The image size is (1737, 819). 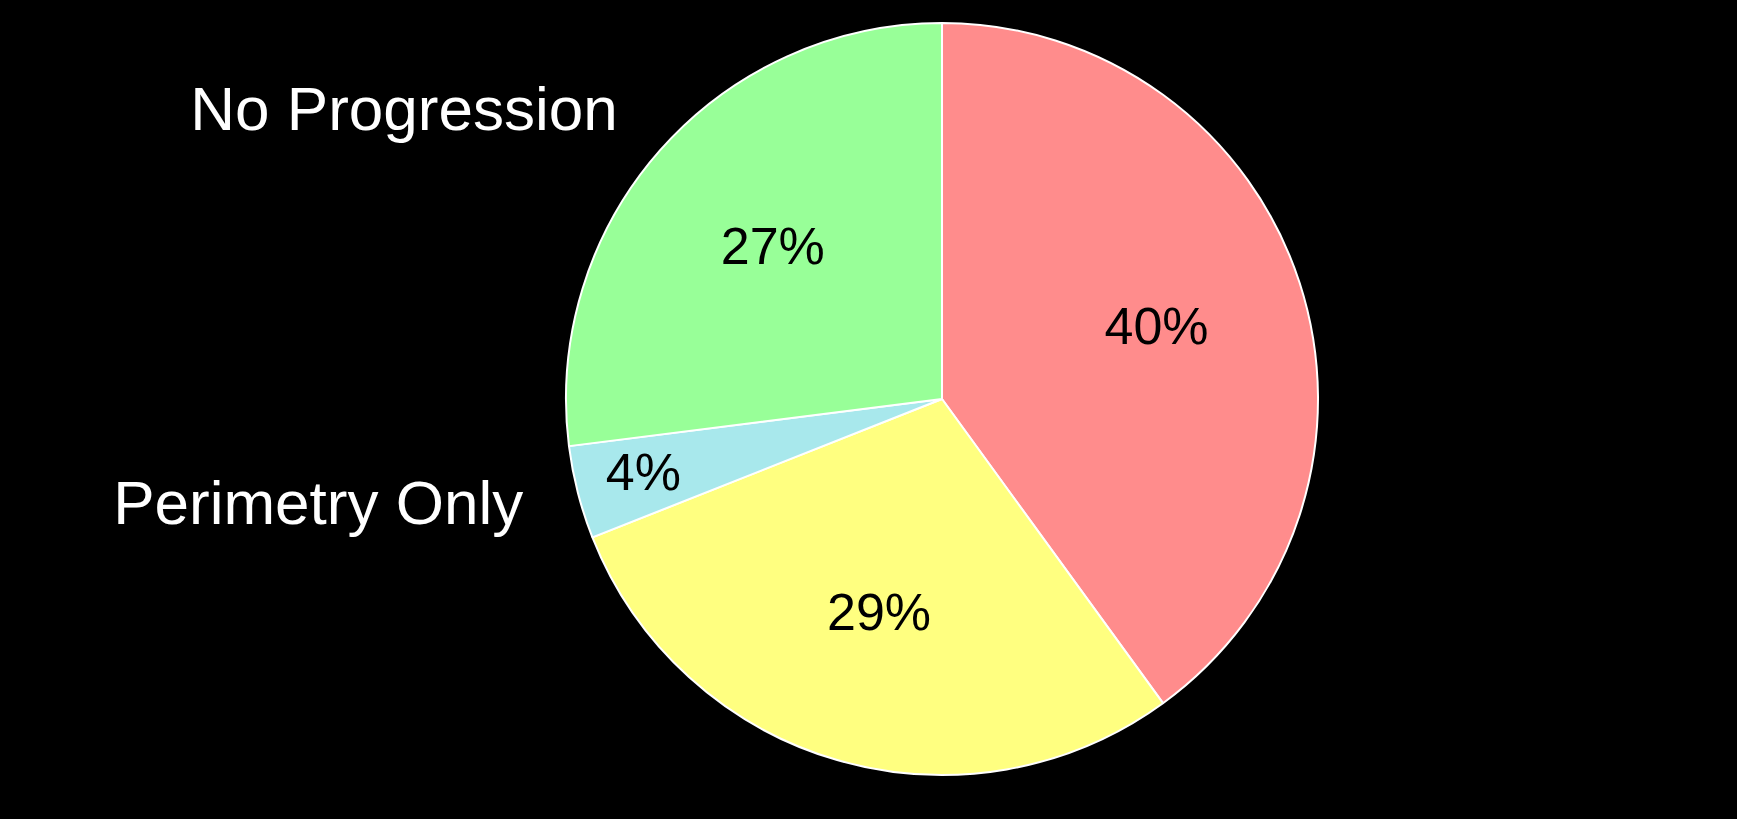 I want to click on slice-label: Perimetry Only, so click(x=318, y=502).